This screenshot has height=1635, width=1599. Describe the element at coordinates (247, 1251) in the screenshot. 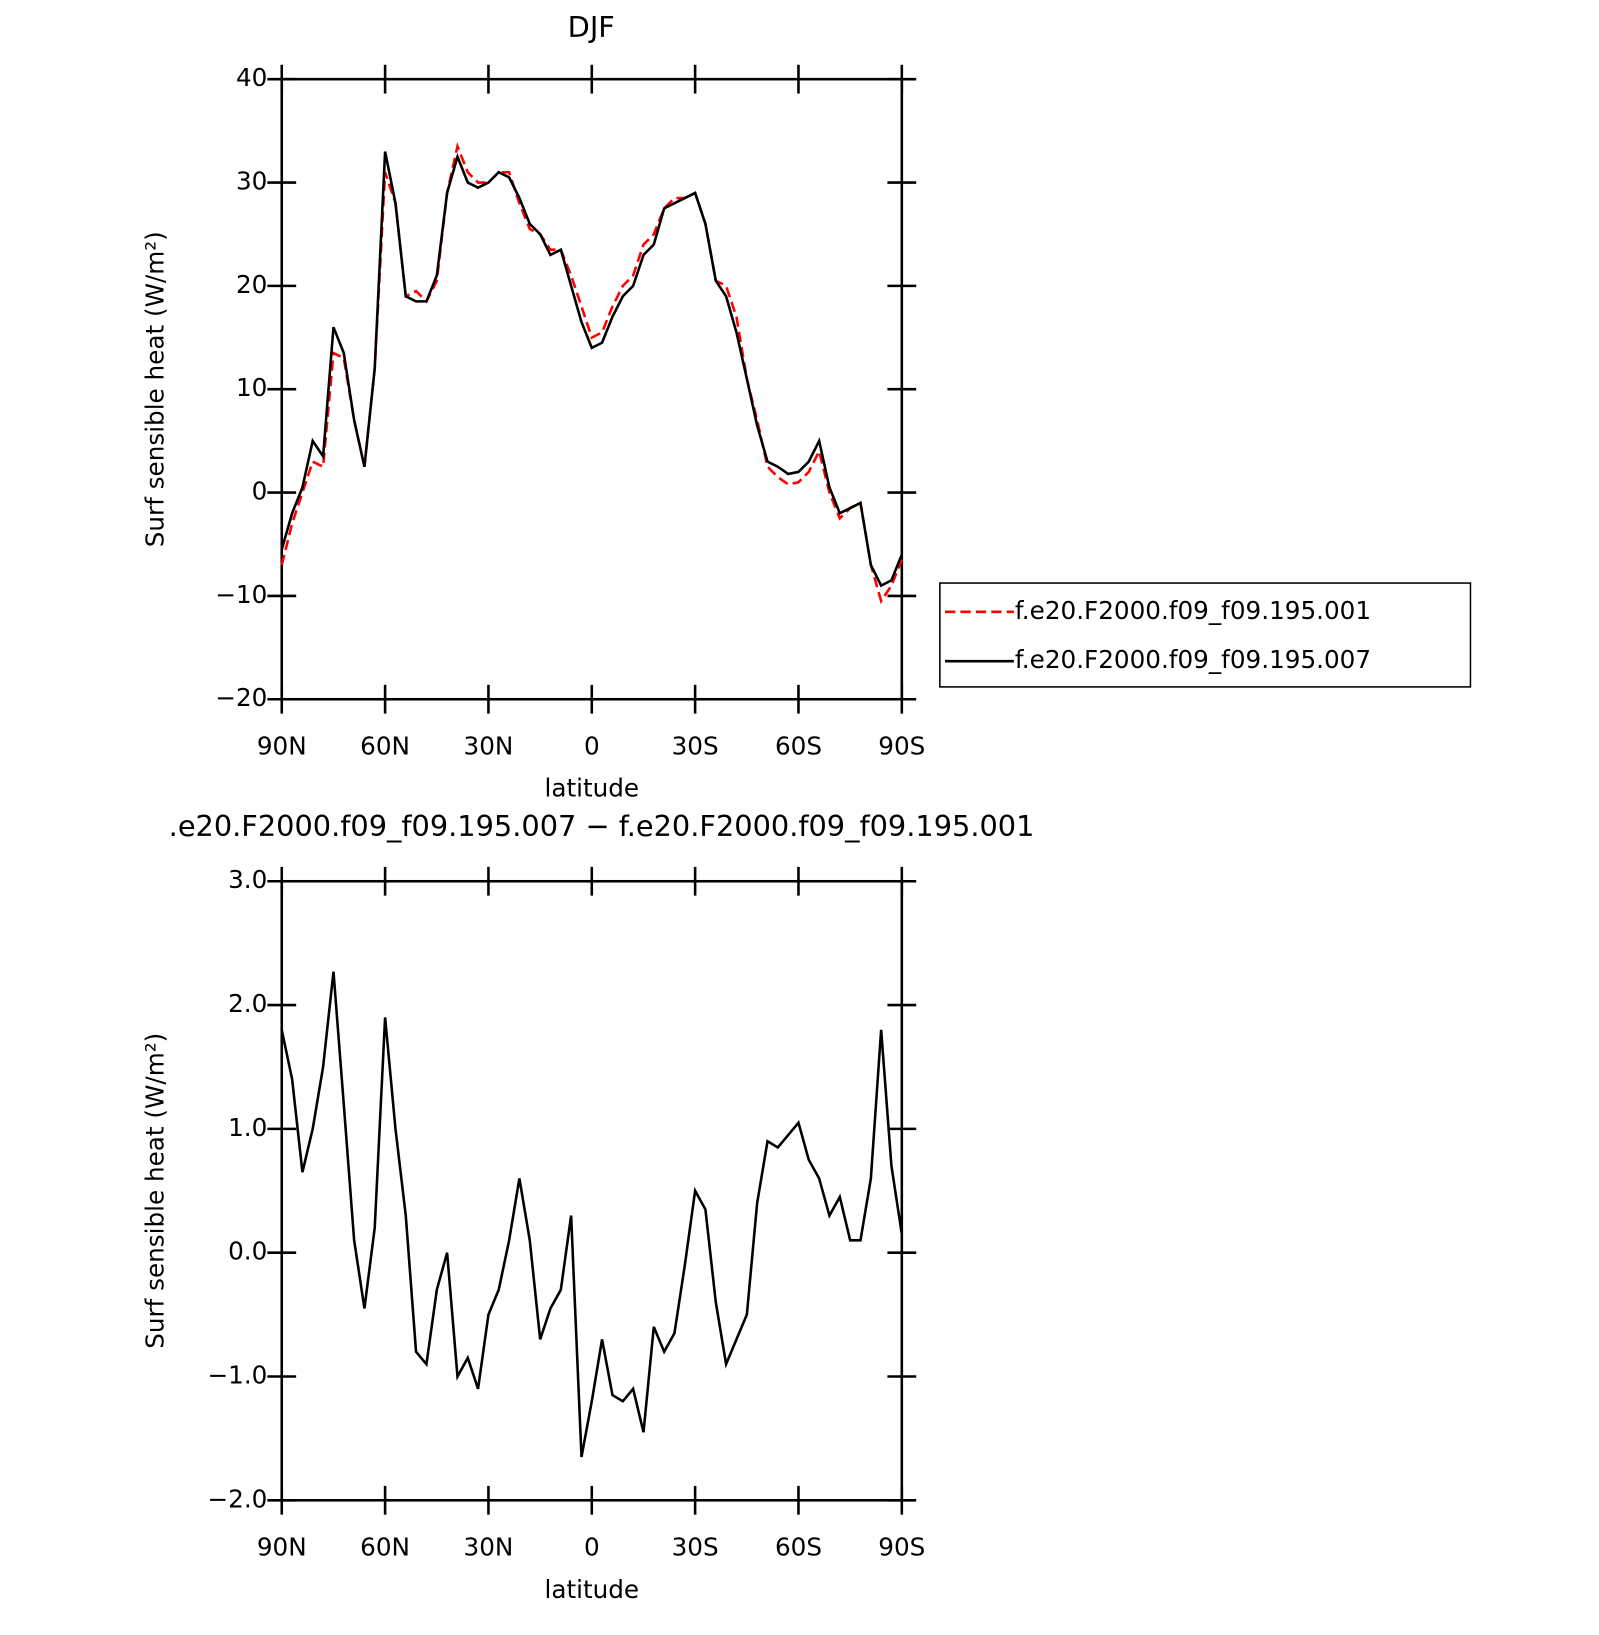

I see `y-tick-label: 0.0` at that location.